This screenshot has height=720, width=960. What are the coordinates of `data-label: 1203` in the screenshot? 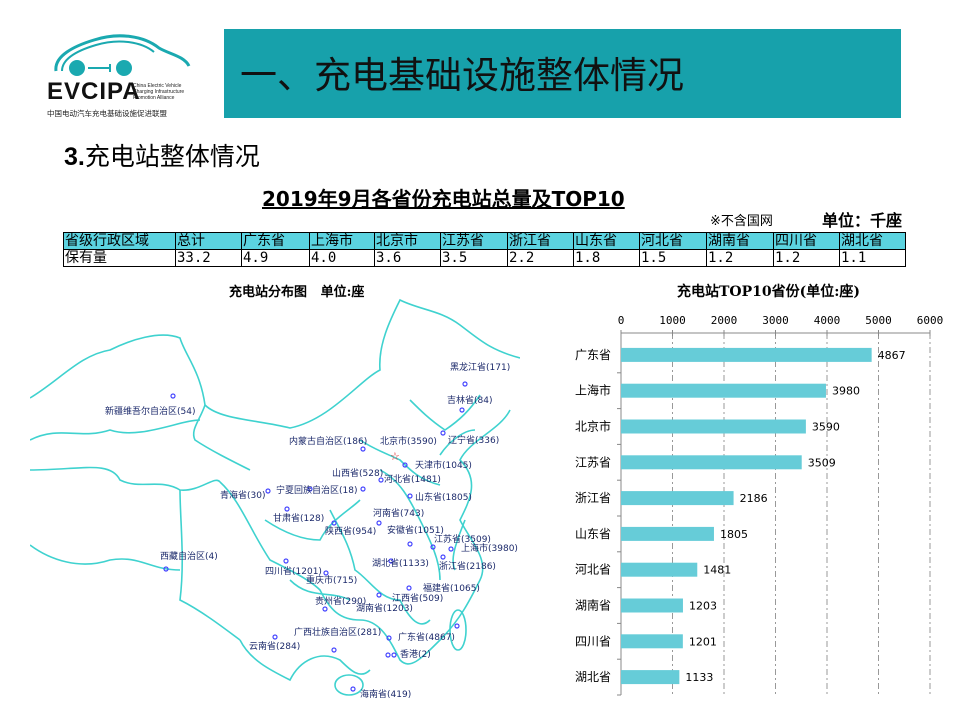 It's located at (703, 606).